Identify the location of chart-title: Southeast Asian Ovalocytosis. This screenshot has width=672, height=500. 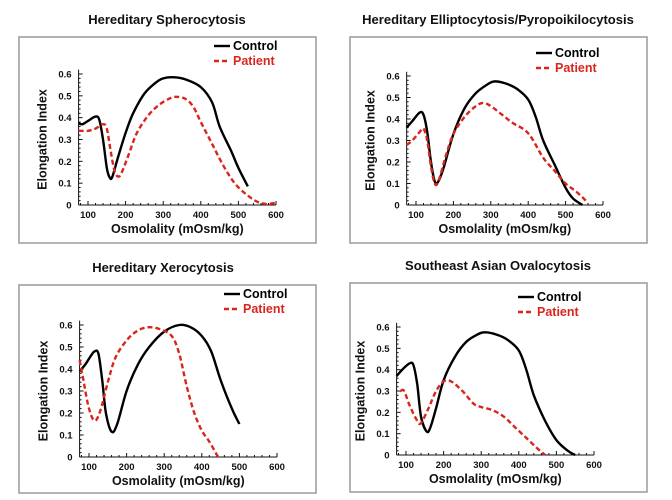
(498, 265).